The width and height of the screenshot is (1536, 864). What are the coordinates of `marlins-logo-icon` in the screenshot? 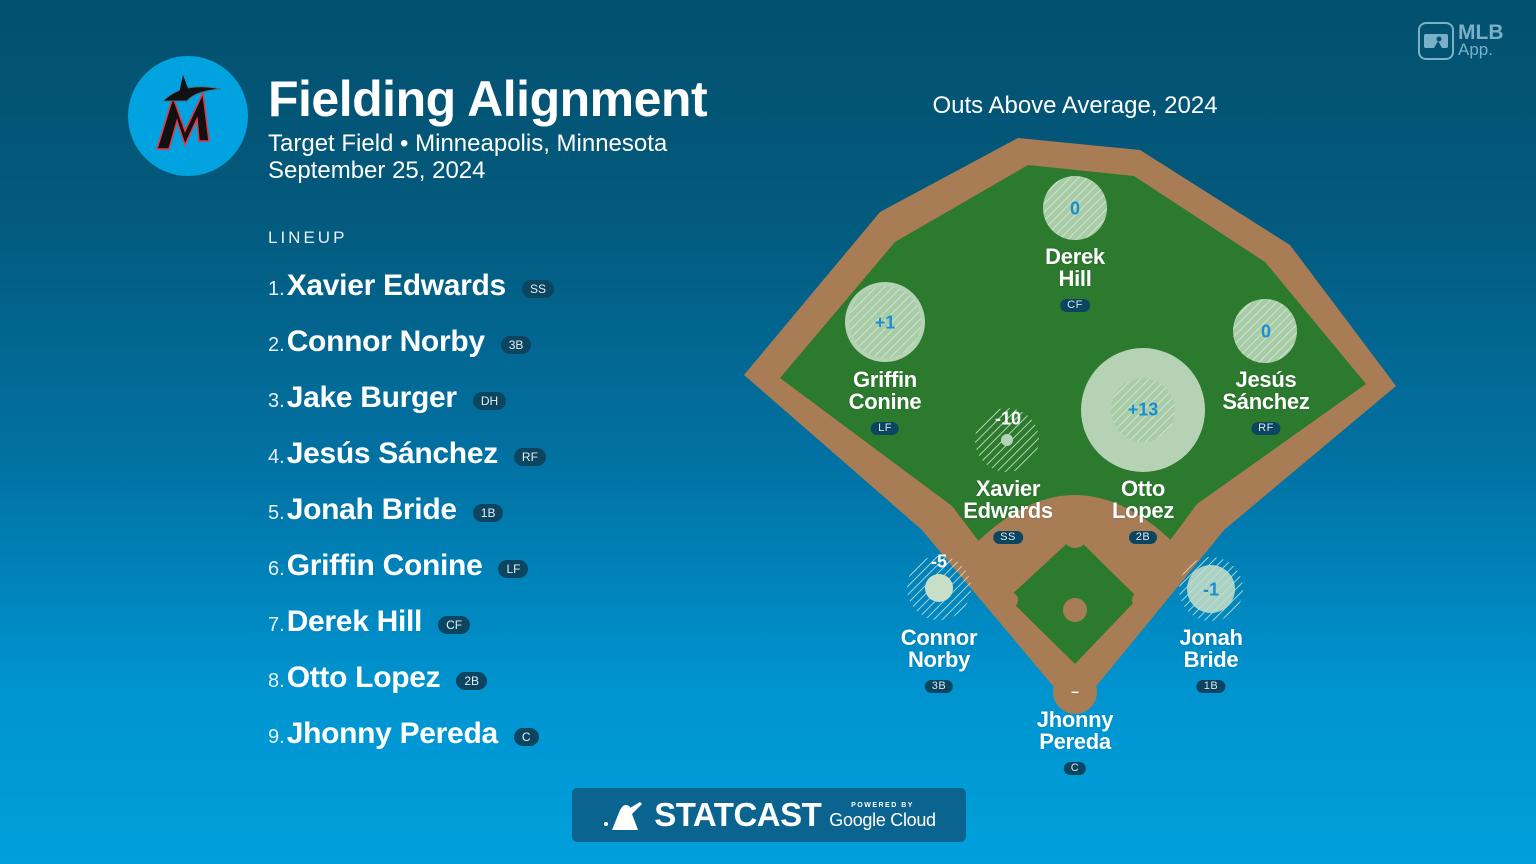 It's located at (188, 112).